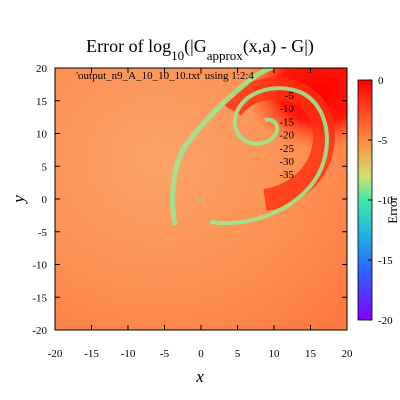 This screenshot has width=400, height=400. What do you see at coordinates (39, 331) in the screenshot?
I see `y-tick-label: -20` at bounding box center [39, 331].